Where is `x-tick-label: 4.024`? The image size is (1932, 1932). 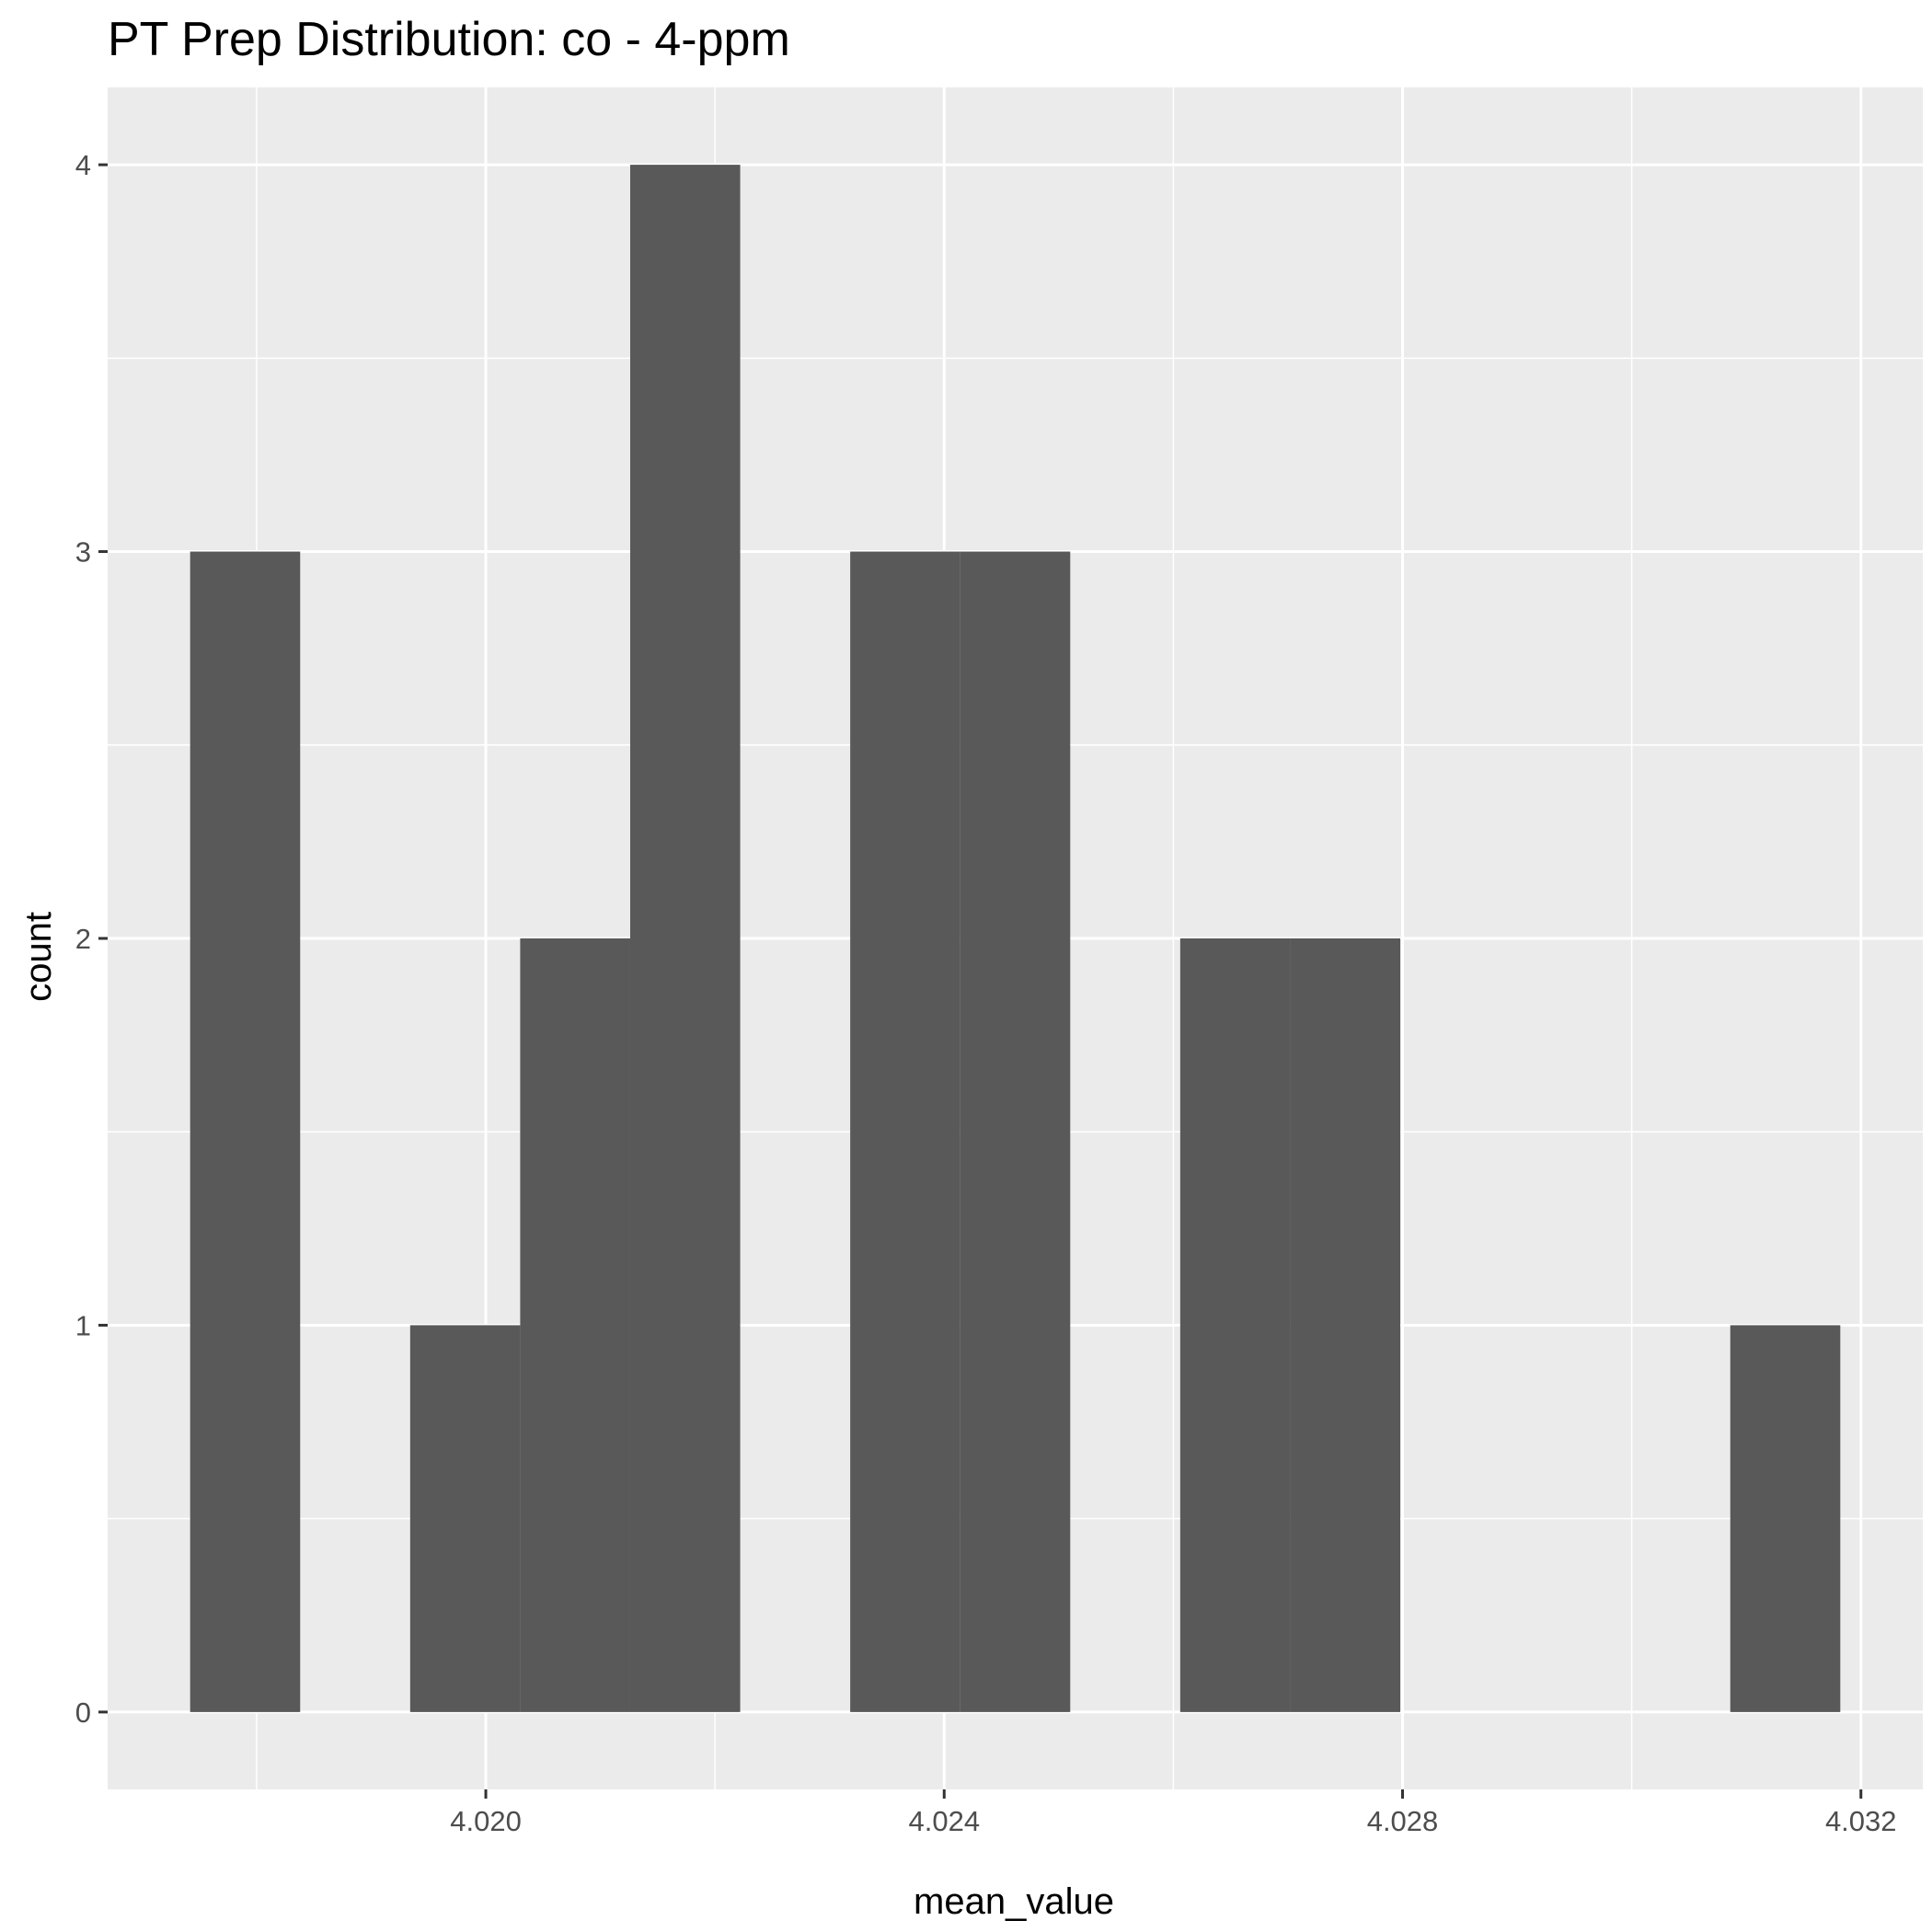 x-tick-label: 4.024 is located at coordinates (944, 1821).